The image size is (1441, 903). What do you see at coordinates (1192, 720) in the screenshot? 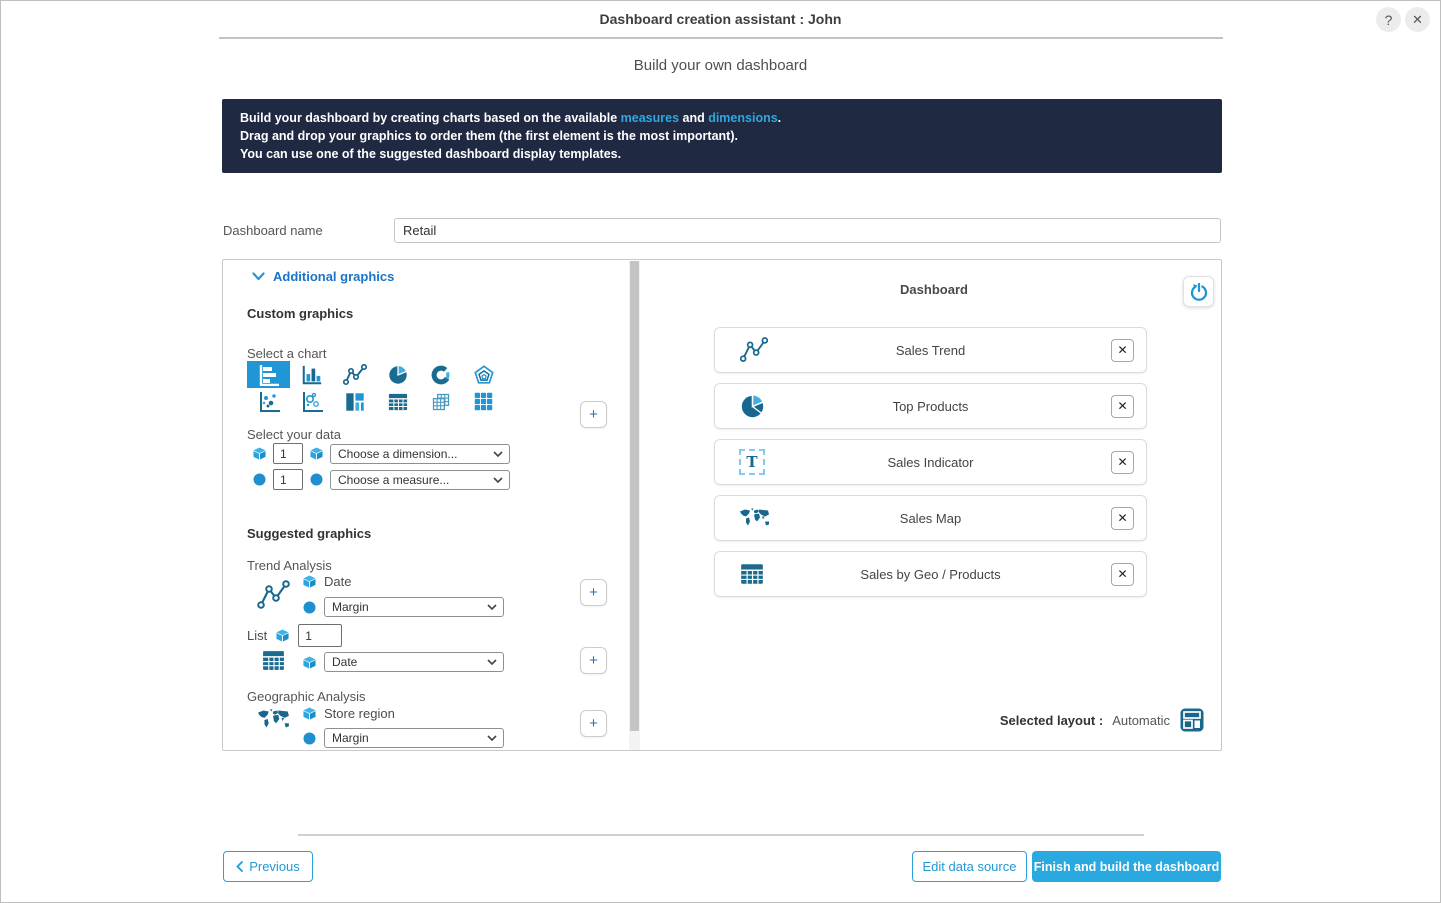
I see `layout-icon` at bounding box center [1192, 720].